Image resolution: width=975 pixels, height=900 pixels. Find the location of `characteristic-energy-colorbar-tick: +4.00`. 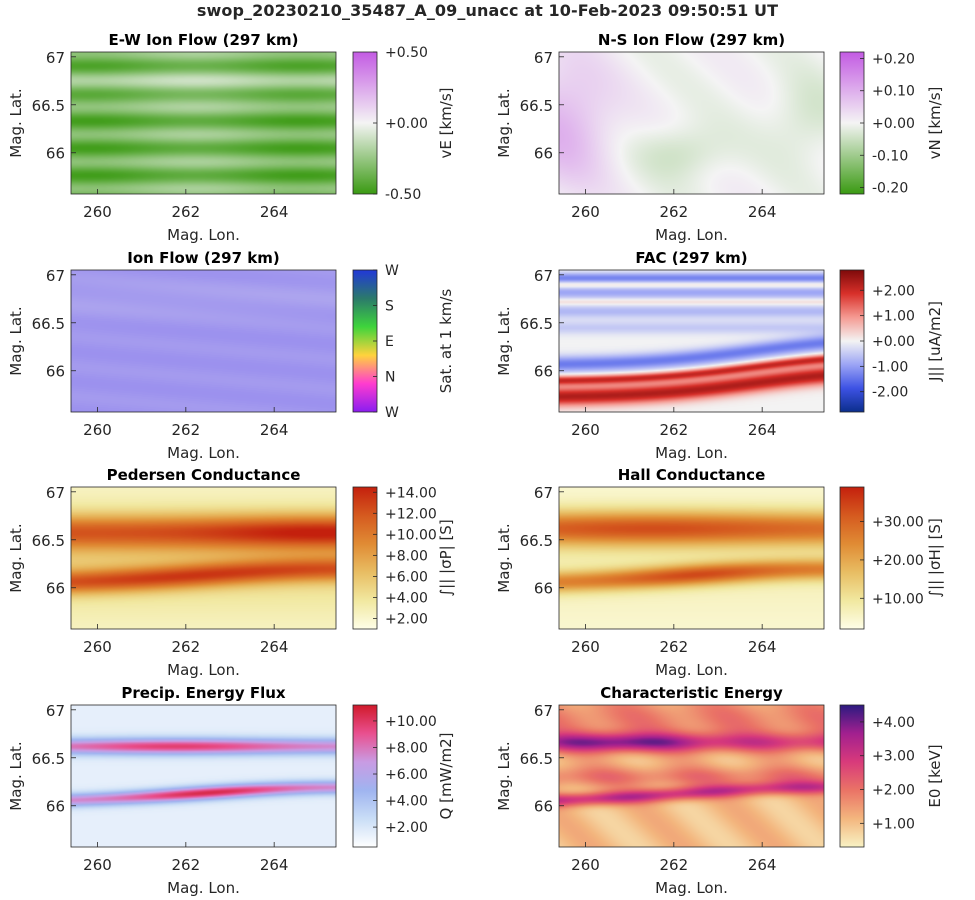

characteristic-energy-colorbar-tick: +4.00 is located at coordinates (893, 723).